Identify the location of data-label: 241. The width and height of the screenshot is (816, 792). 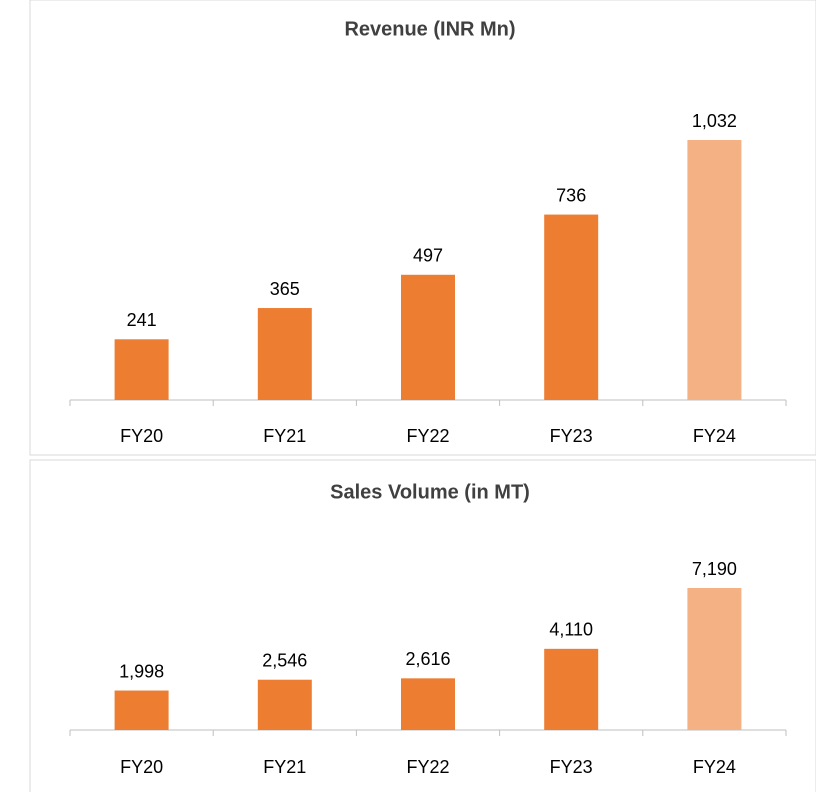
(142, 320).